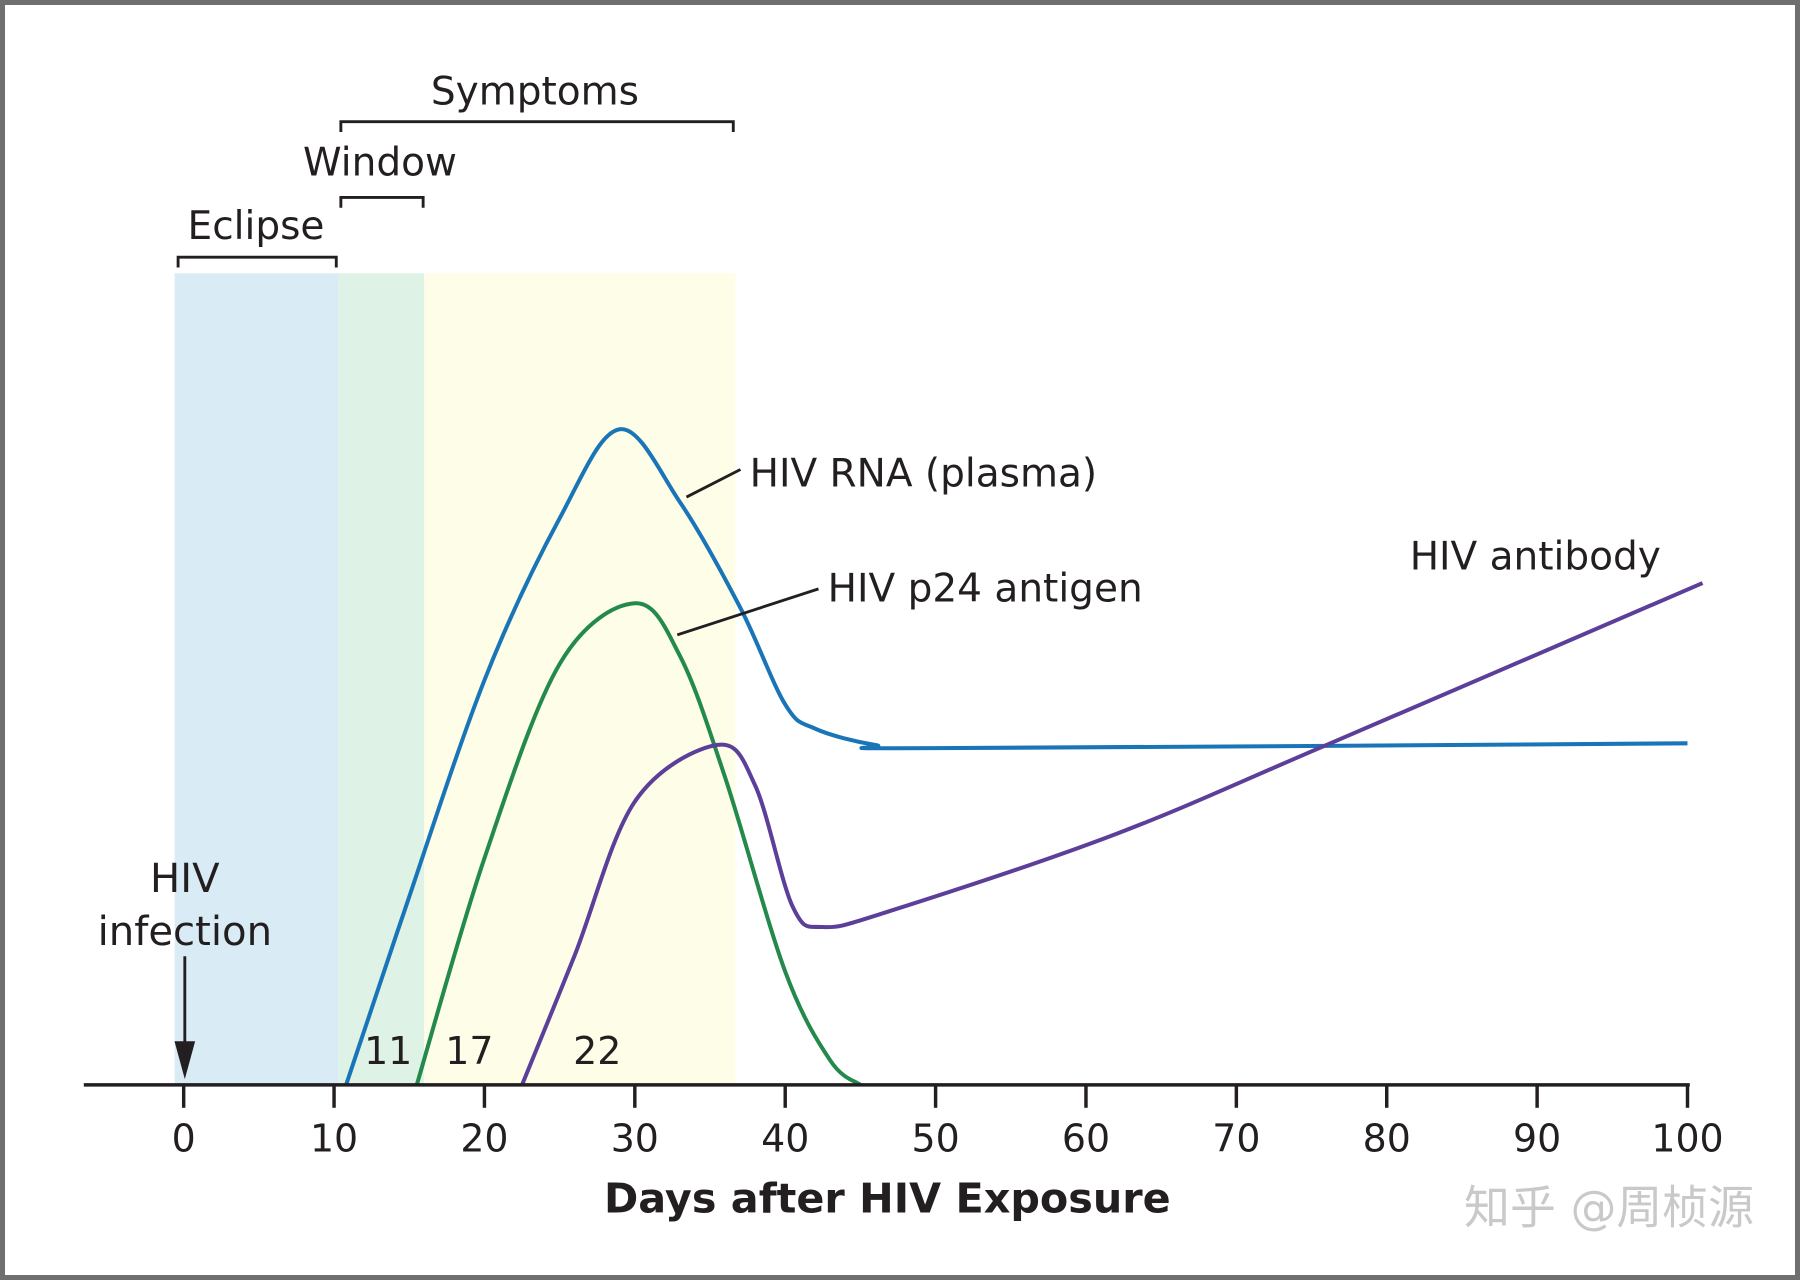  I want to click on day-marker-label: 11, so click(388, 1051).